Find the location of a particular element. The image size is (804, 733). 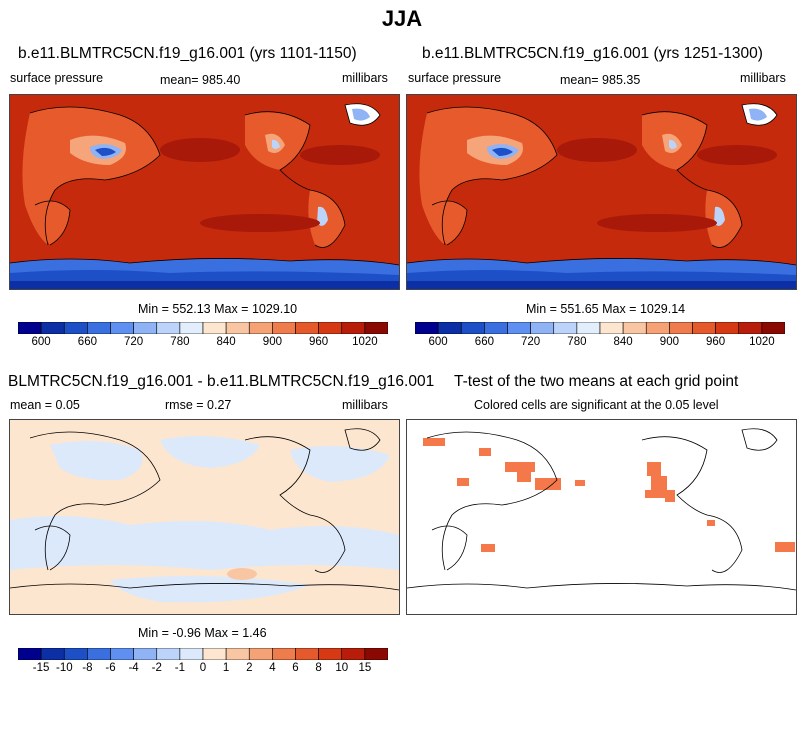

panel-1-map is located at coordinates (204, 192).